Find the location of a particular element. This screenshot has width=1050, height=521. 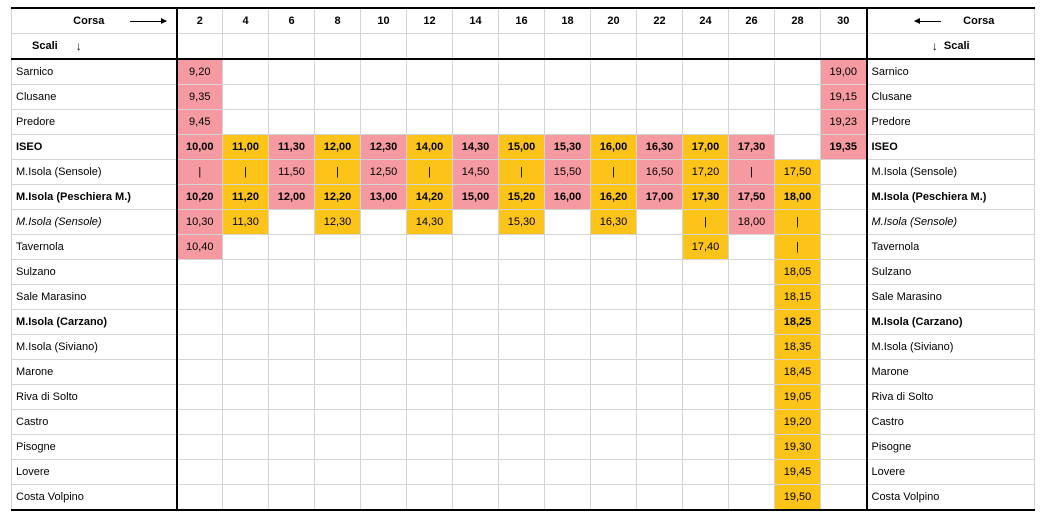

stop-name-right: Castro is located at coordinates (950, 422).